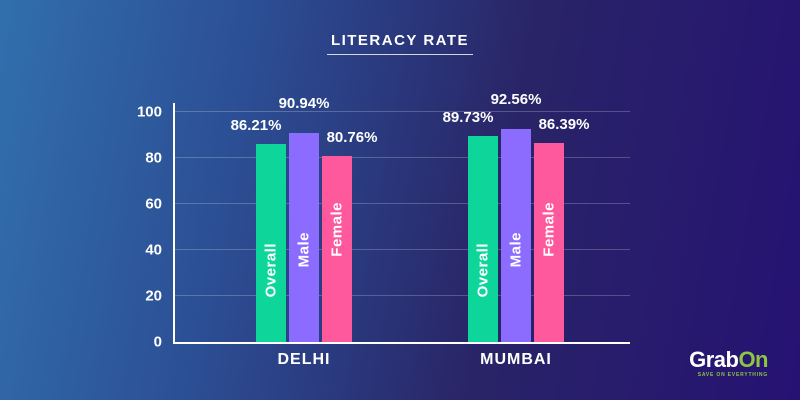  Describe the element at coordinates (157, 342) in the screenshot. I see `y-tick-0: 0` at that location.